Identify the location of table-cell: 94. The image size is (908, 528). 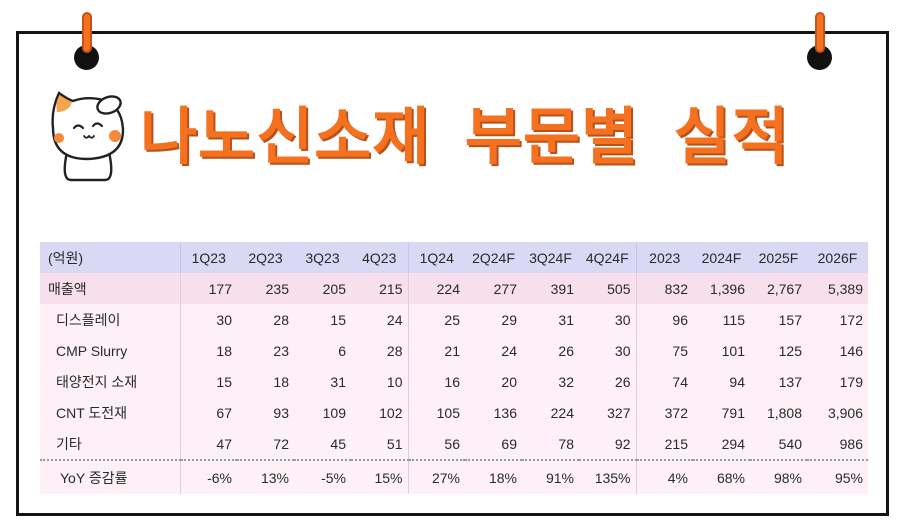
(721, 381).